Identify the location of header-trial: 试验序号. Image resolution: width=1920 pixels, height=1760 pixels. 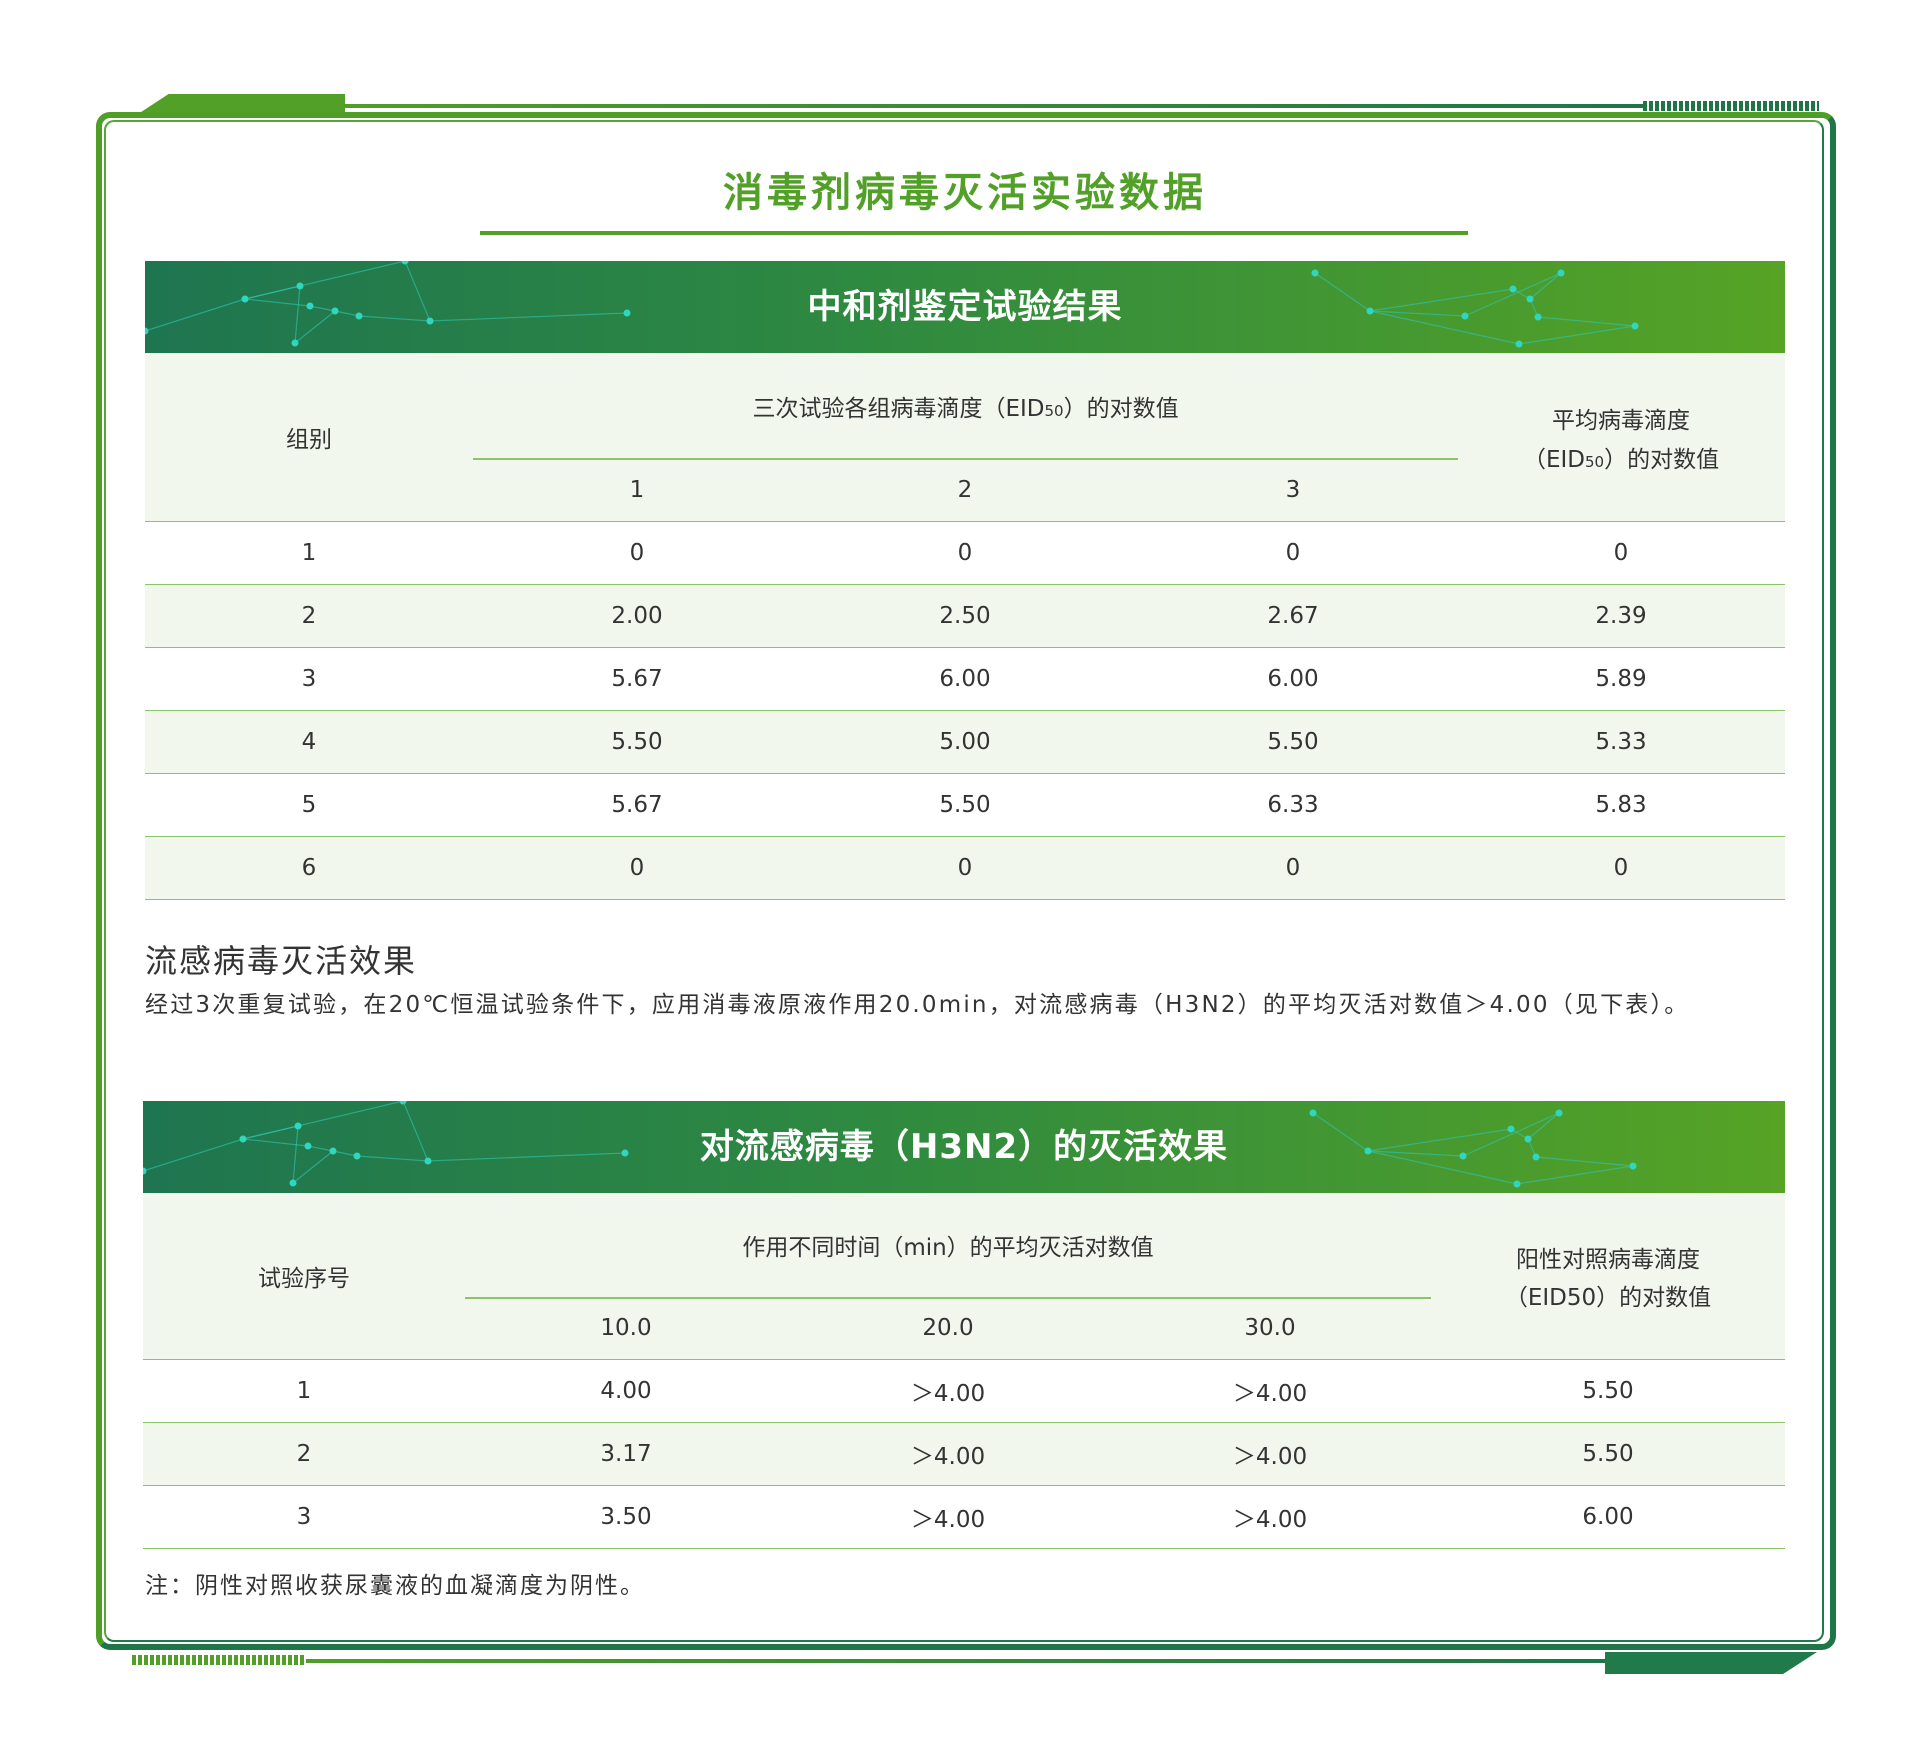
(304, 1279).